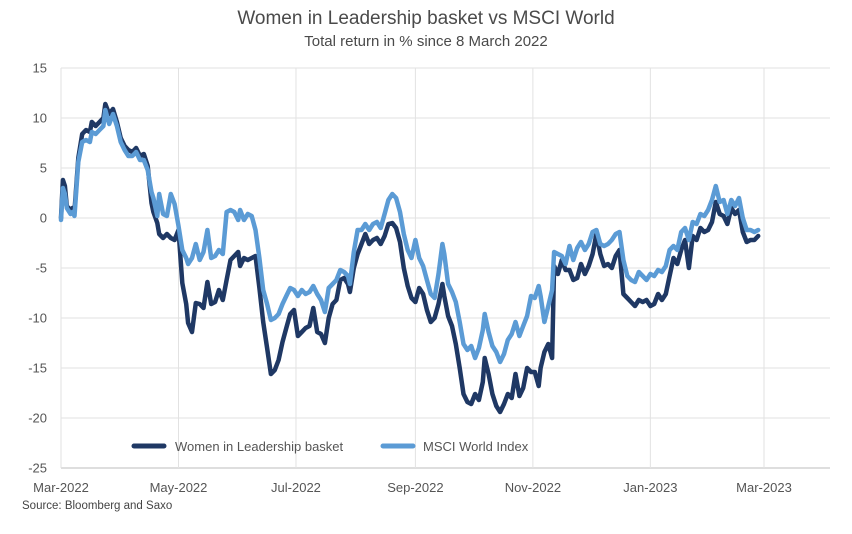 This screenshot has height=534, width=852. I want to click on chart-title: Women in Leadership basket vs MSCI World, so click(426, 18).